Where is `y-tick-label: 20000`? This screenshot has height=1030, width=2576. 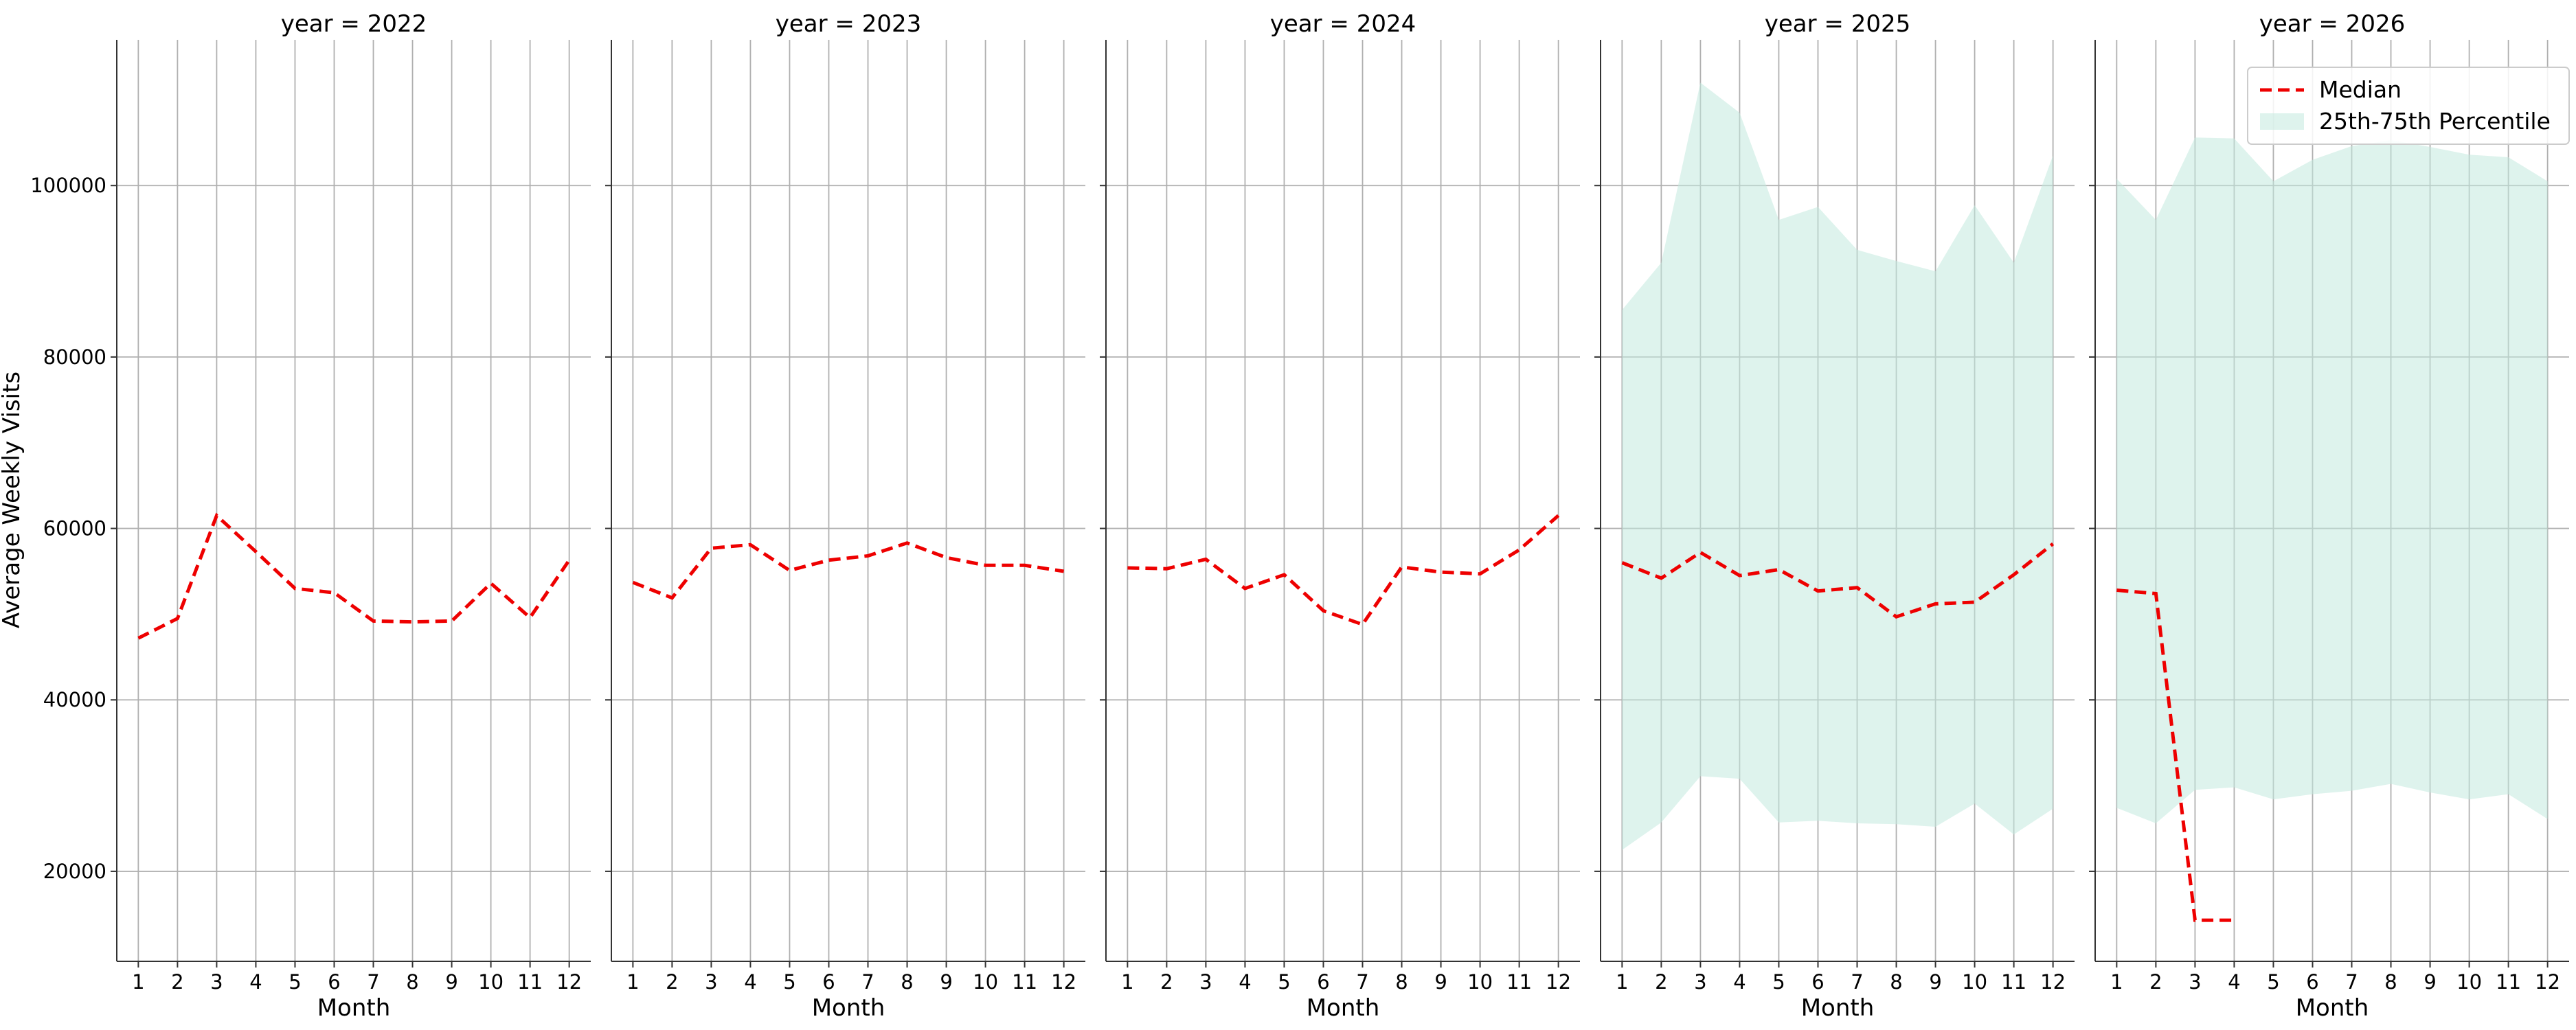
y-tick-label: 20000 is located at coordinates (74, 871).